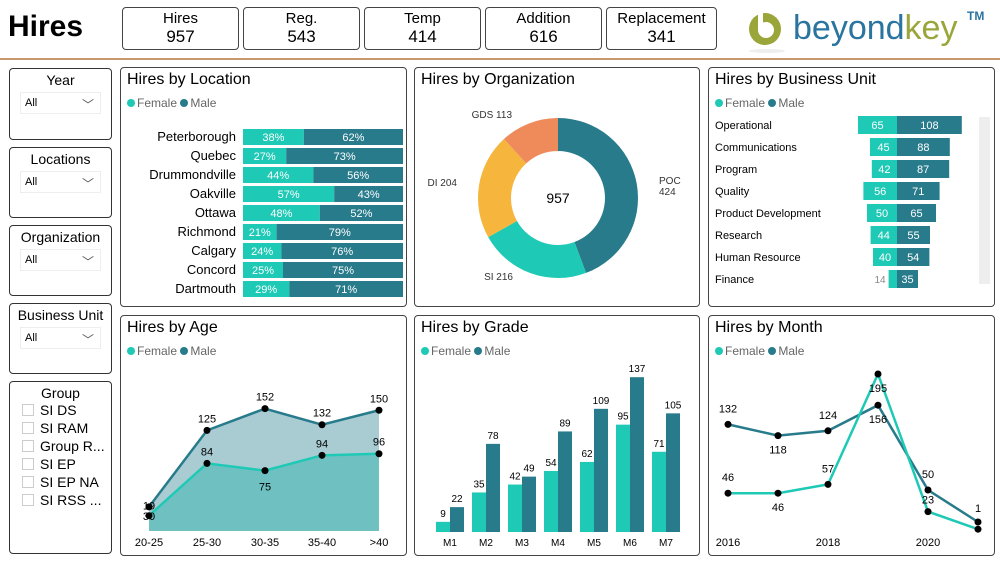  What do you see at coordinates (728, 543) in the screenshot?
I see `x-tick-label: 2016` at bounding box center [728, 543].